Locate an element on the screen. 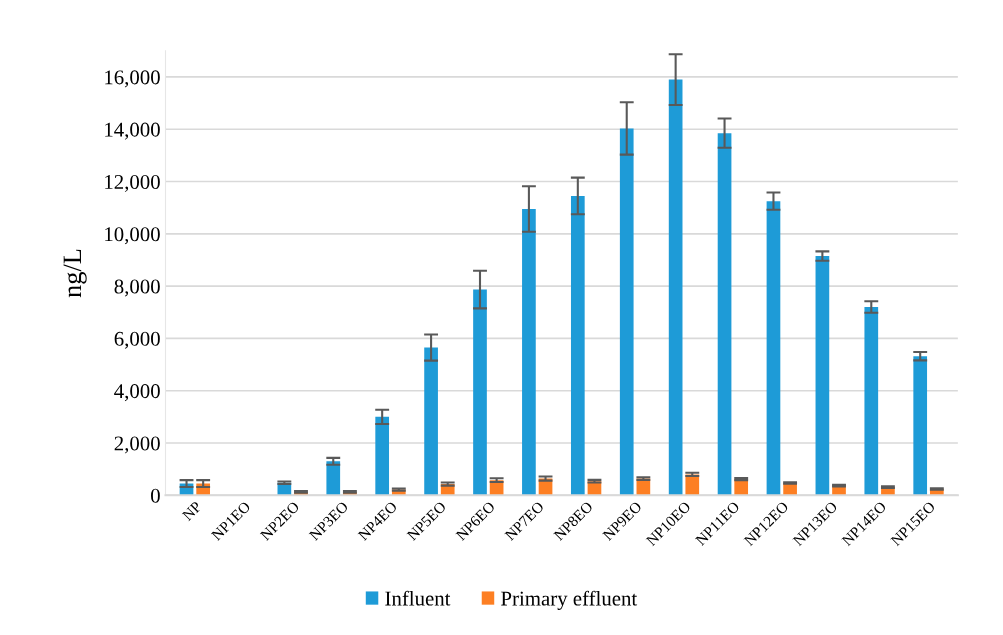 The height and width of the screenshot is (635, 1003). y-tick-label: 14,000 is located at coordinates (132, 131).